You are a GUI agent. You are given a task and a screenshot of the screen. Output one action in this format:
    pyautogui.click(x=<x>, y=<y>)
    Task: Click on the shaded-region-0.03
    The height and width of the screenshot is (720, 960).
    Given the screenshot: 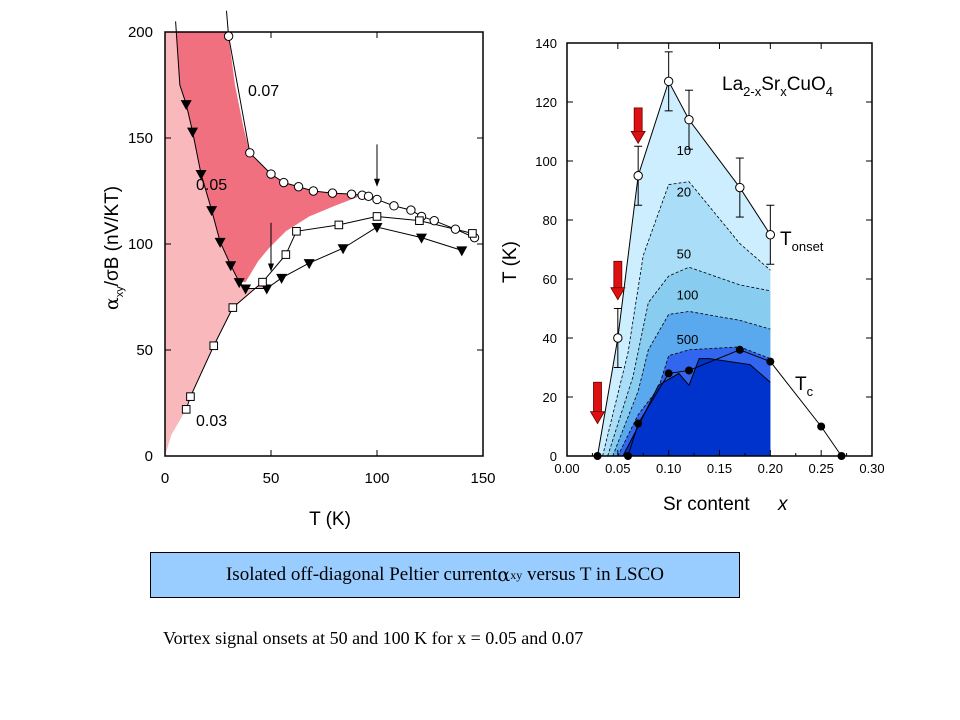 What is the action you would take?
    pyautogui.click(x=216, y=244)
    